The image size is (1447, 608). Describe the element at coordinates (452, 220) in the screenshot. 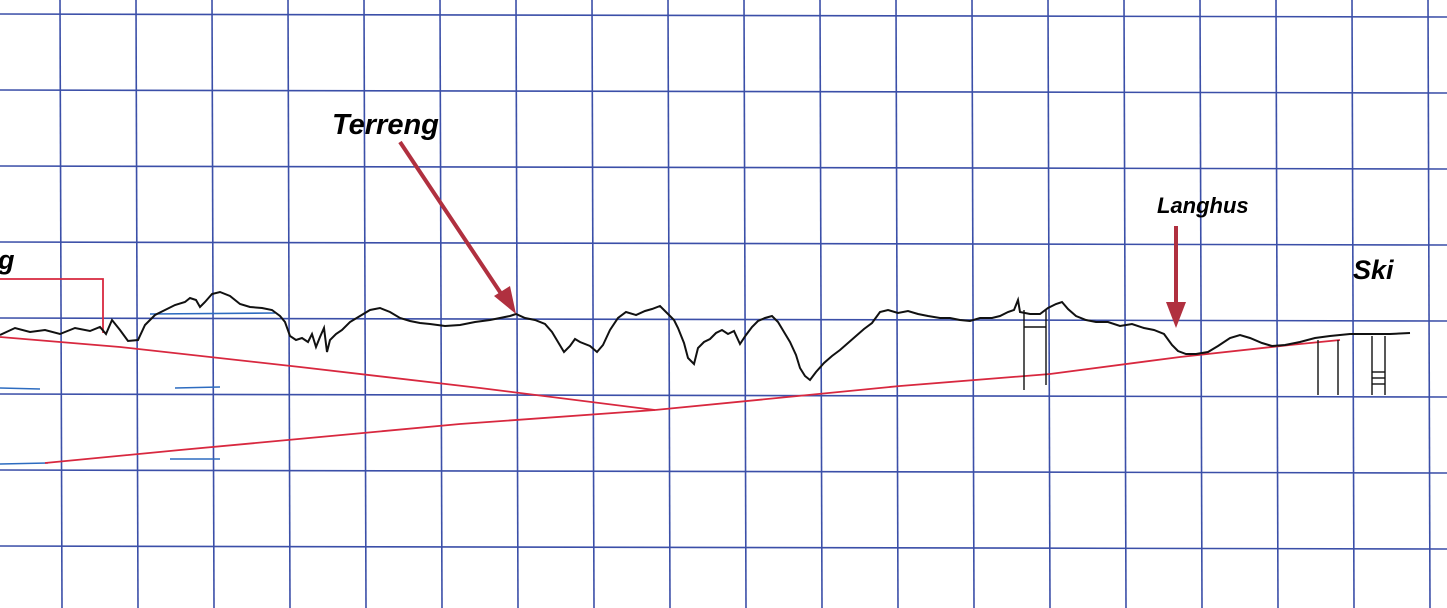

I see `terreng-arrow-shaft` at that location.